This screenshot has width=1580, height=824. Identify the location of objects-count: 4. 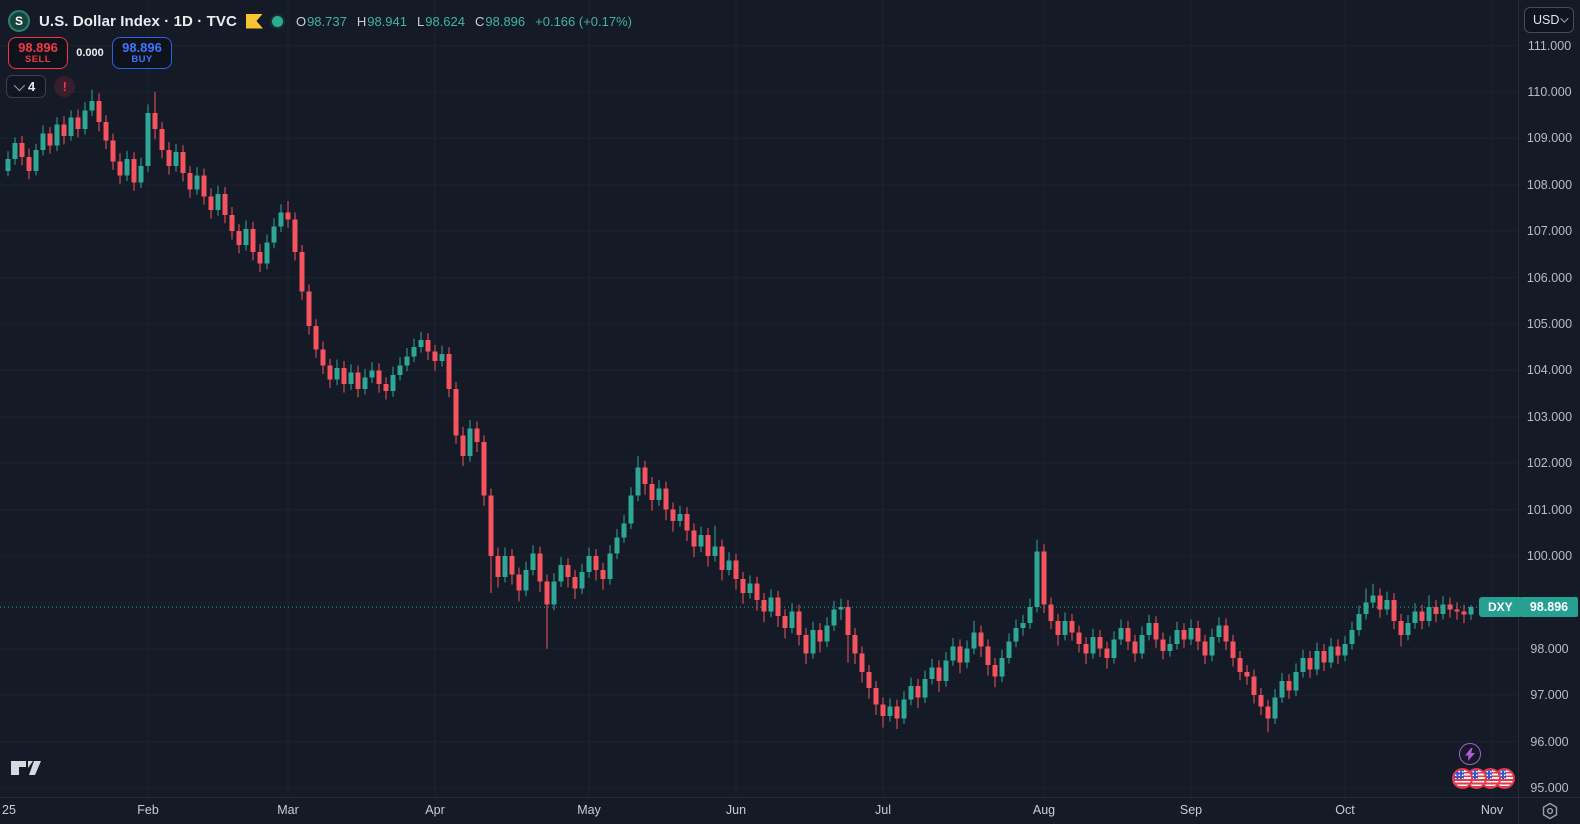
(32, 86).